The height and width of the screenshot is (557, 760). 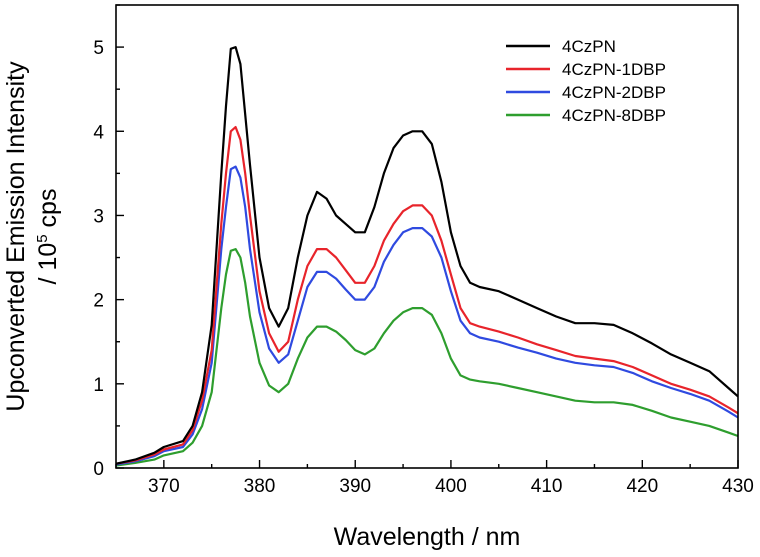 What do you see at coordinates (614, 69) in the screenshot?
I see `legend-label: 4CzPN-1DBP` at bounding box center [614, 69].